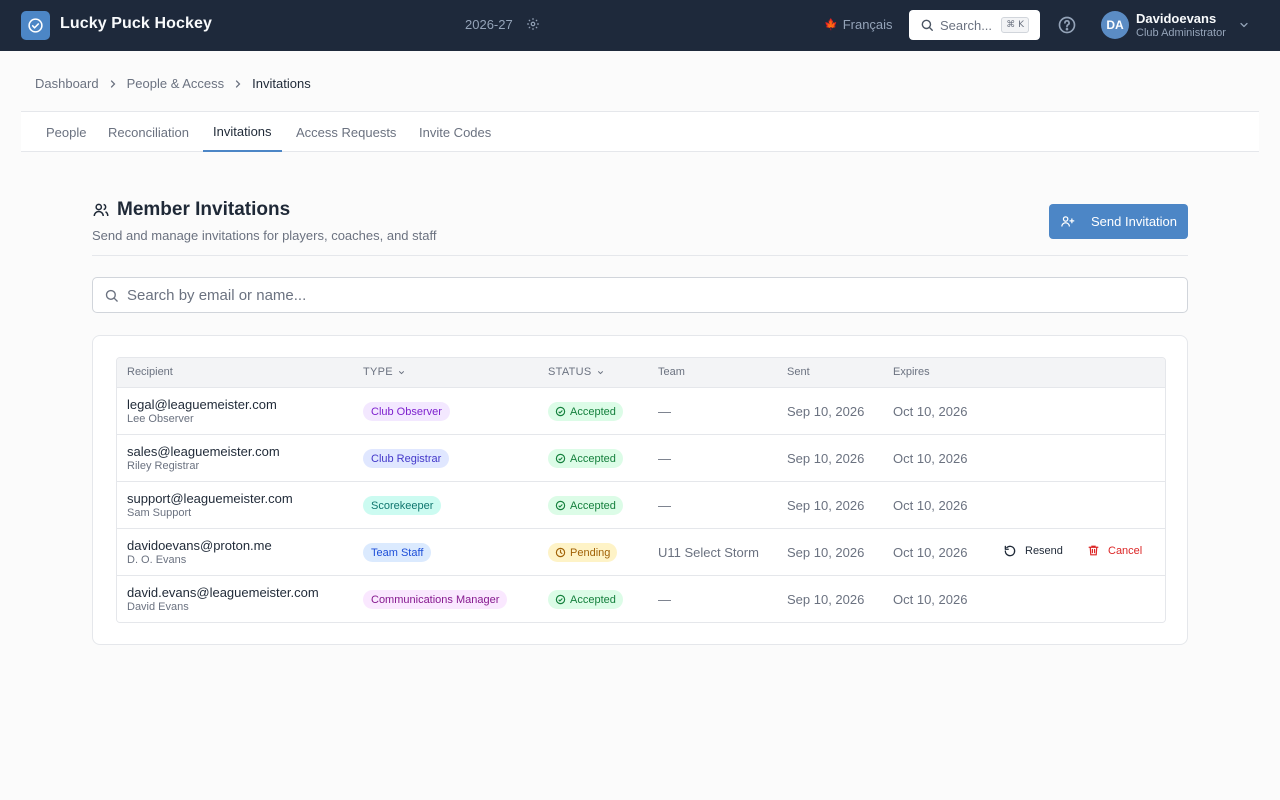 This screenshot has width=1280, height=800. What do you see at coordinates (1015, 25) in the screenshot?
I see `search-shortcut: ⌘ K` at bounding box center [1015, 25].